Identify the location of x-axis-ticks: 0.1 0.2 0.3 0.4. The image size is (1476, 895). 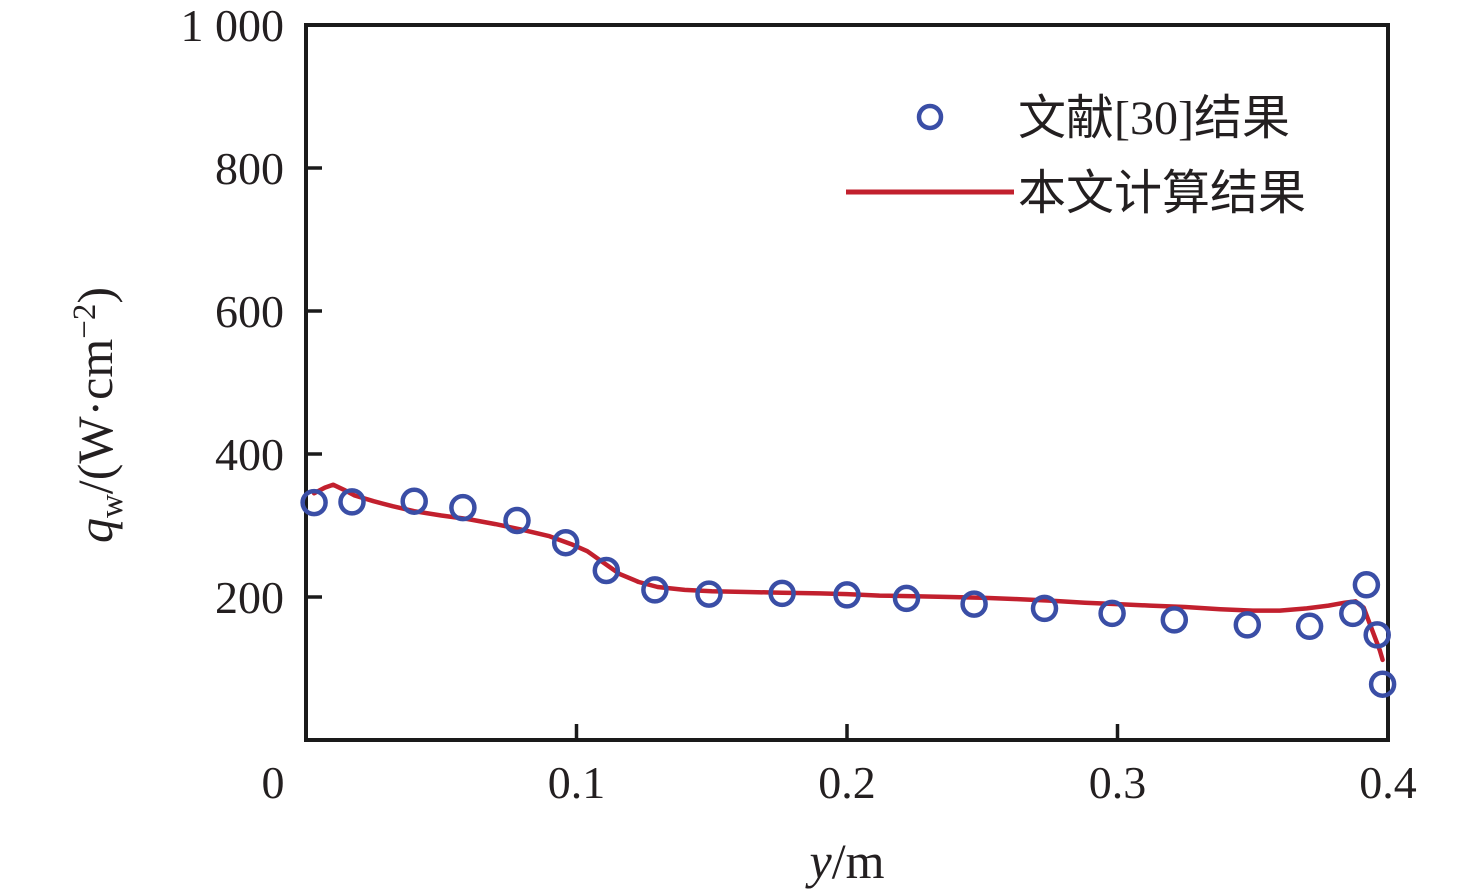
(982, 766).